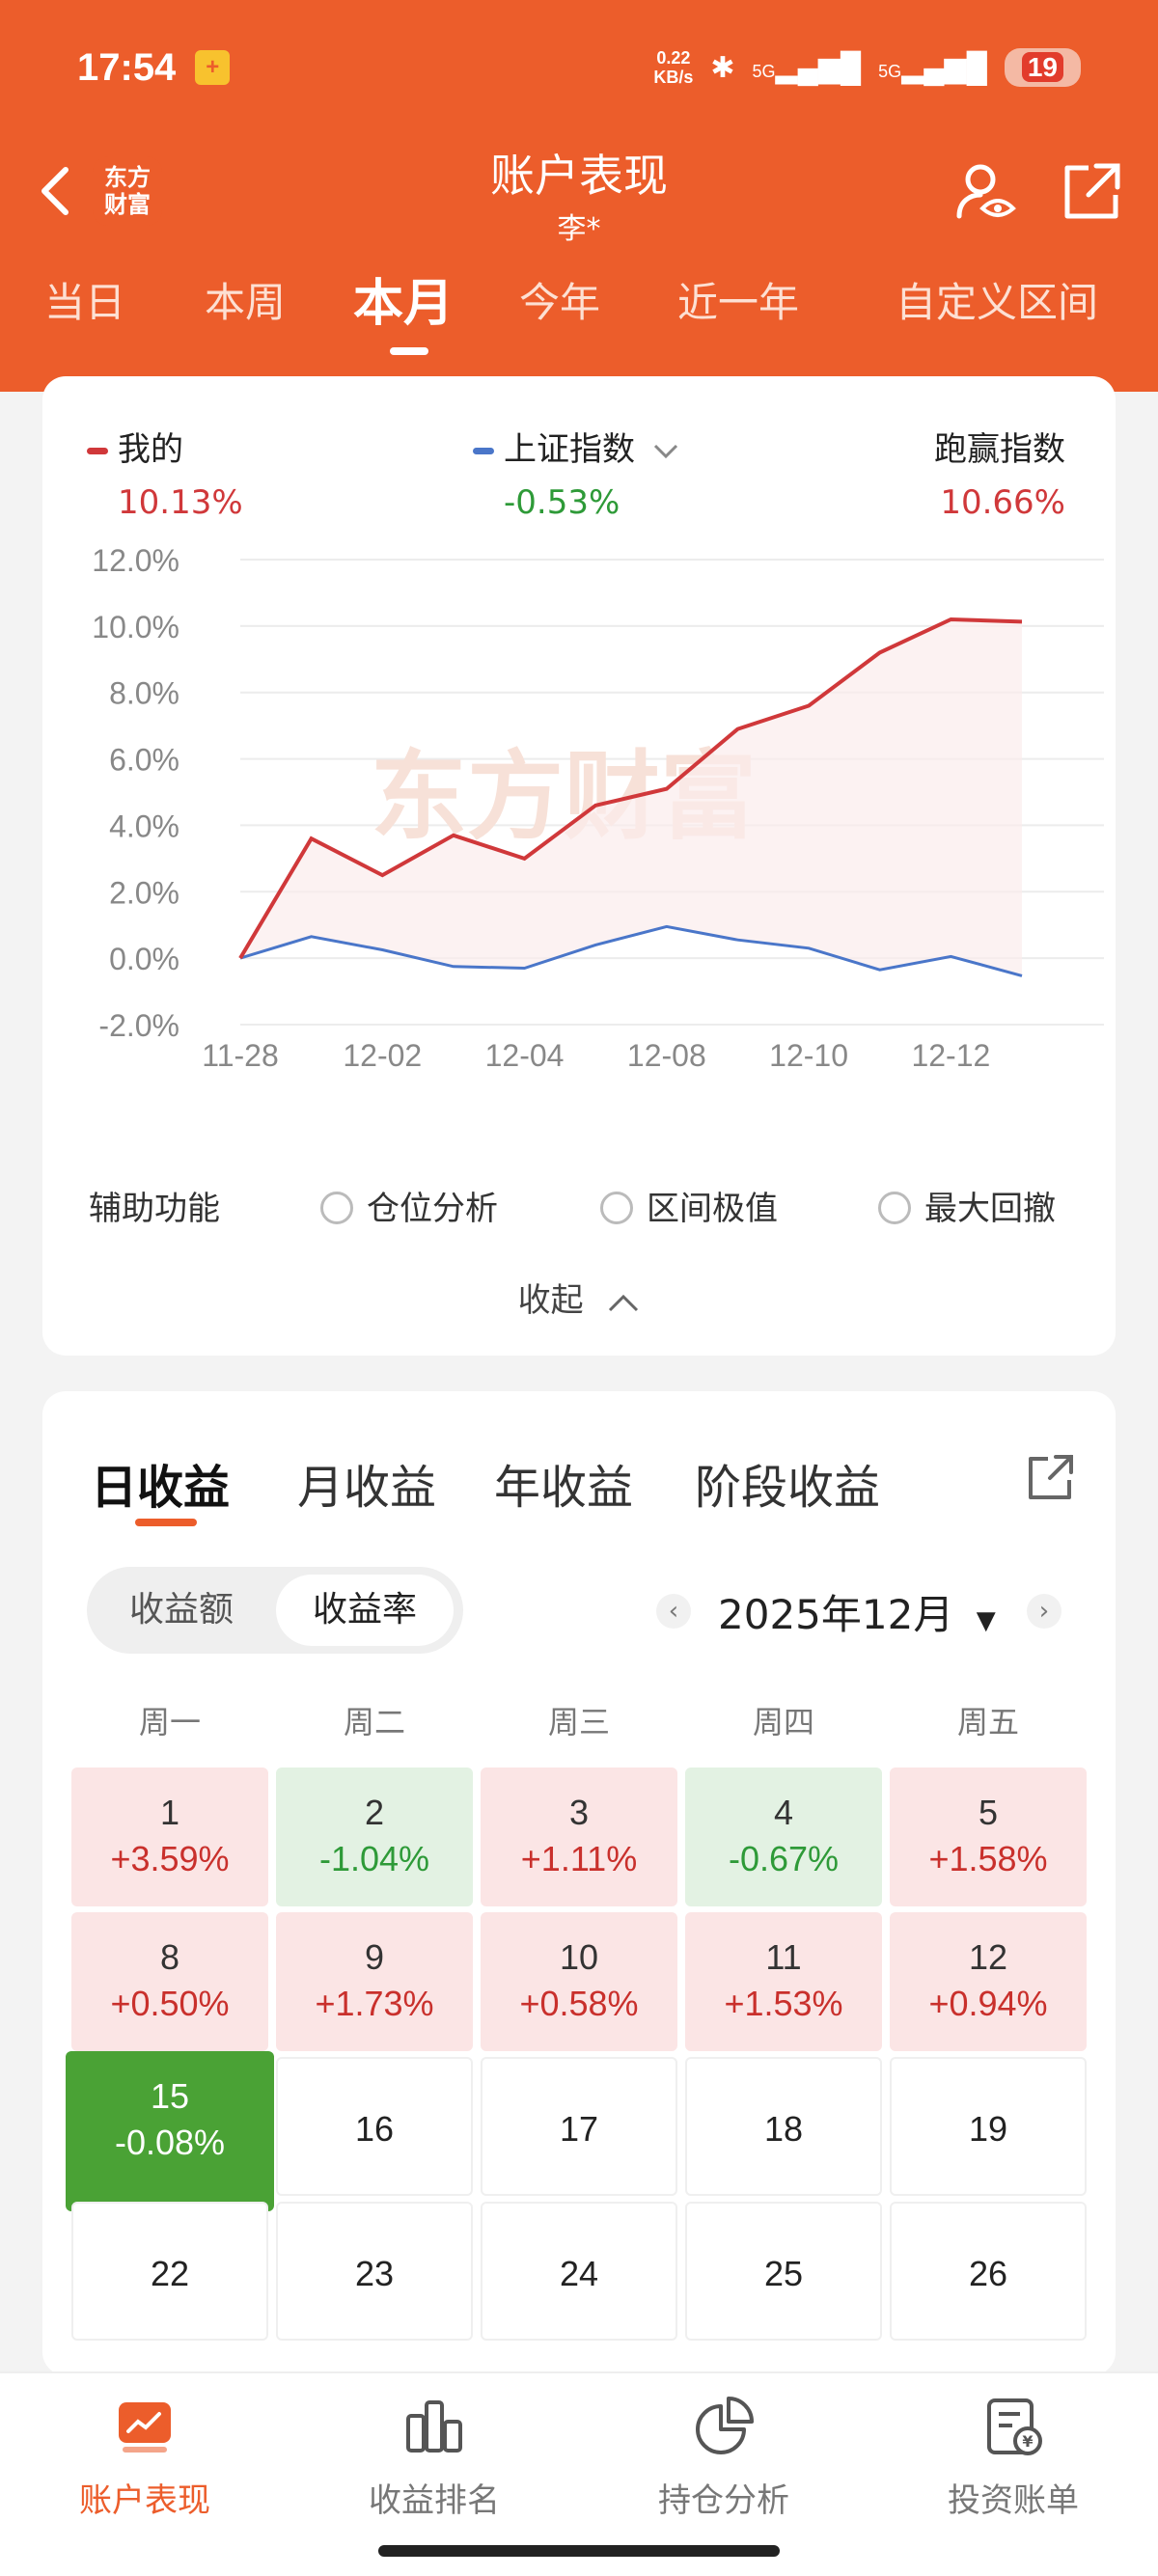 This screenshot has width=1158, height=2576. Describe the element at coordinates (783, 1982) in the screenshot. I see `calendar-day-11: 11 +1.53%` at that location.